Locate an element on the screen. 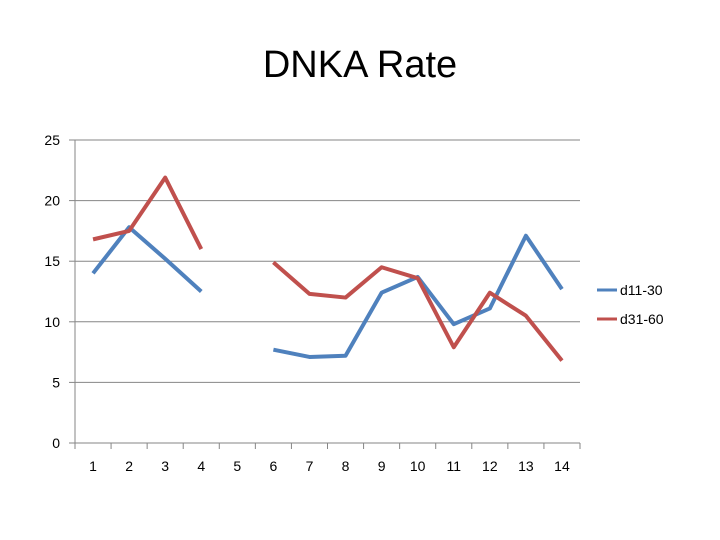 The width and height of the screenshot is (720, 540). x-tick-label: 1 is located at coordinates (93, 466).